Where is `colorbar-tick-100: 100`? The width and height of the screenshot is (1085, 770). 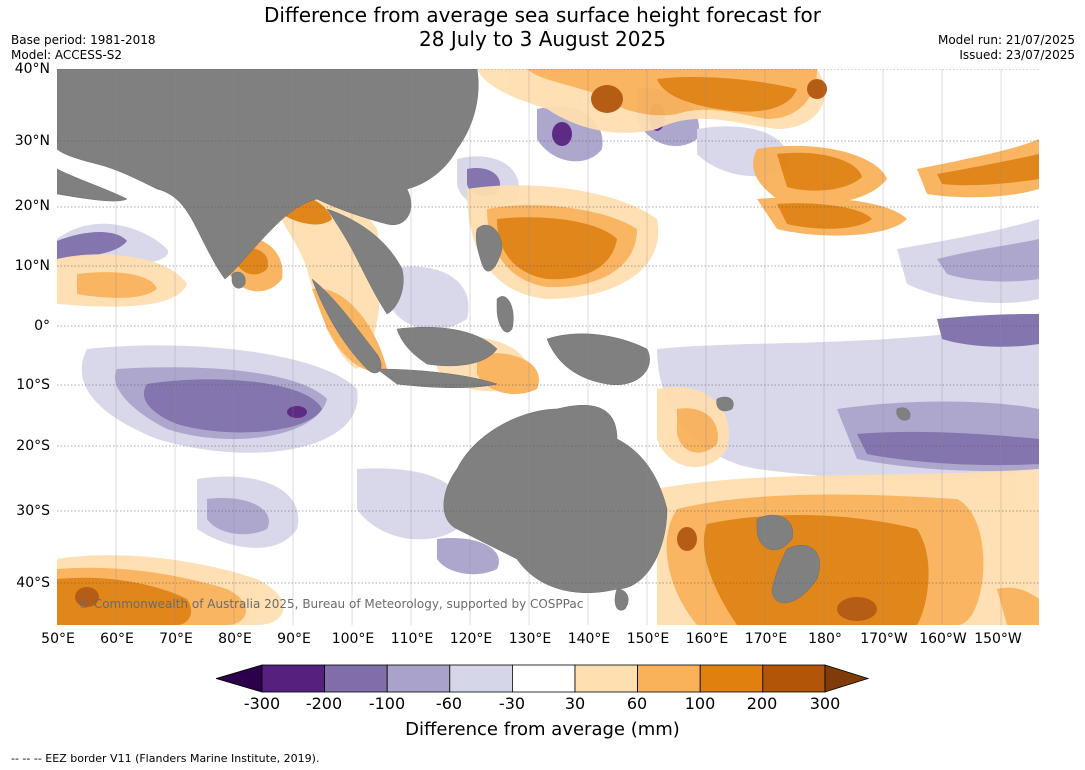
colorbar-tick-100: 100 is located at coordinates (700, 703).